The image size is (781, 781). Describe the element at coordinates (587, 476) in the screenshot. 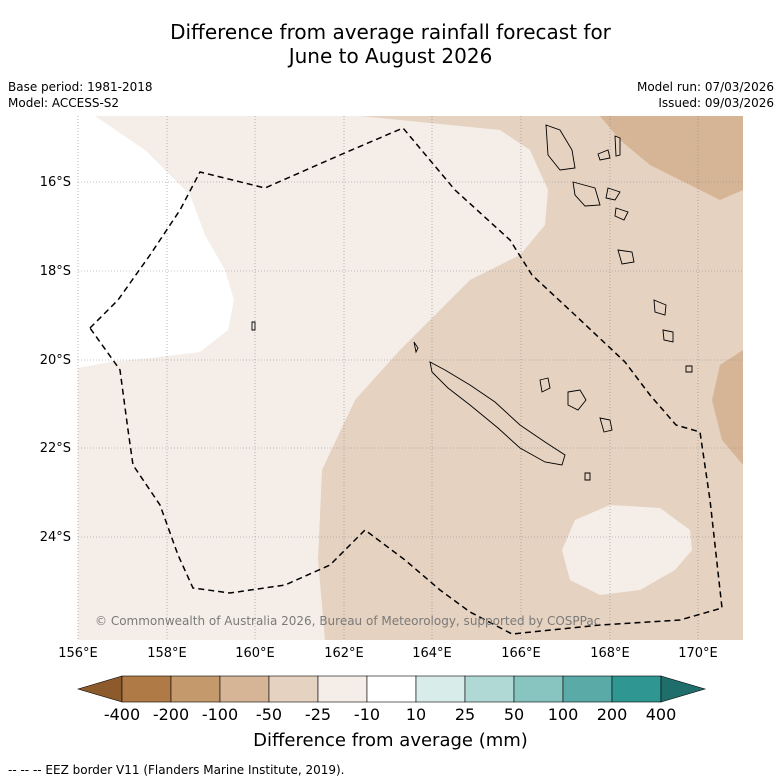

I see `isle-of-pines` at that location.